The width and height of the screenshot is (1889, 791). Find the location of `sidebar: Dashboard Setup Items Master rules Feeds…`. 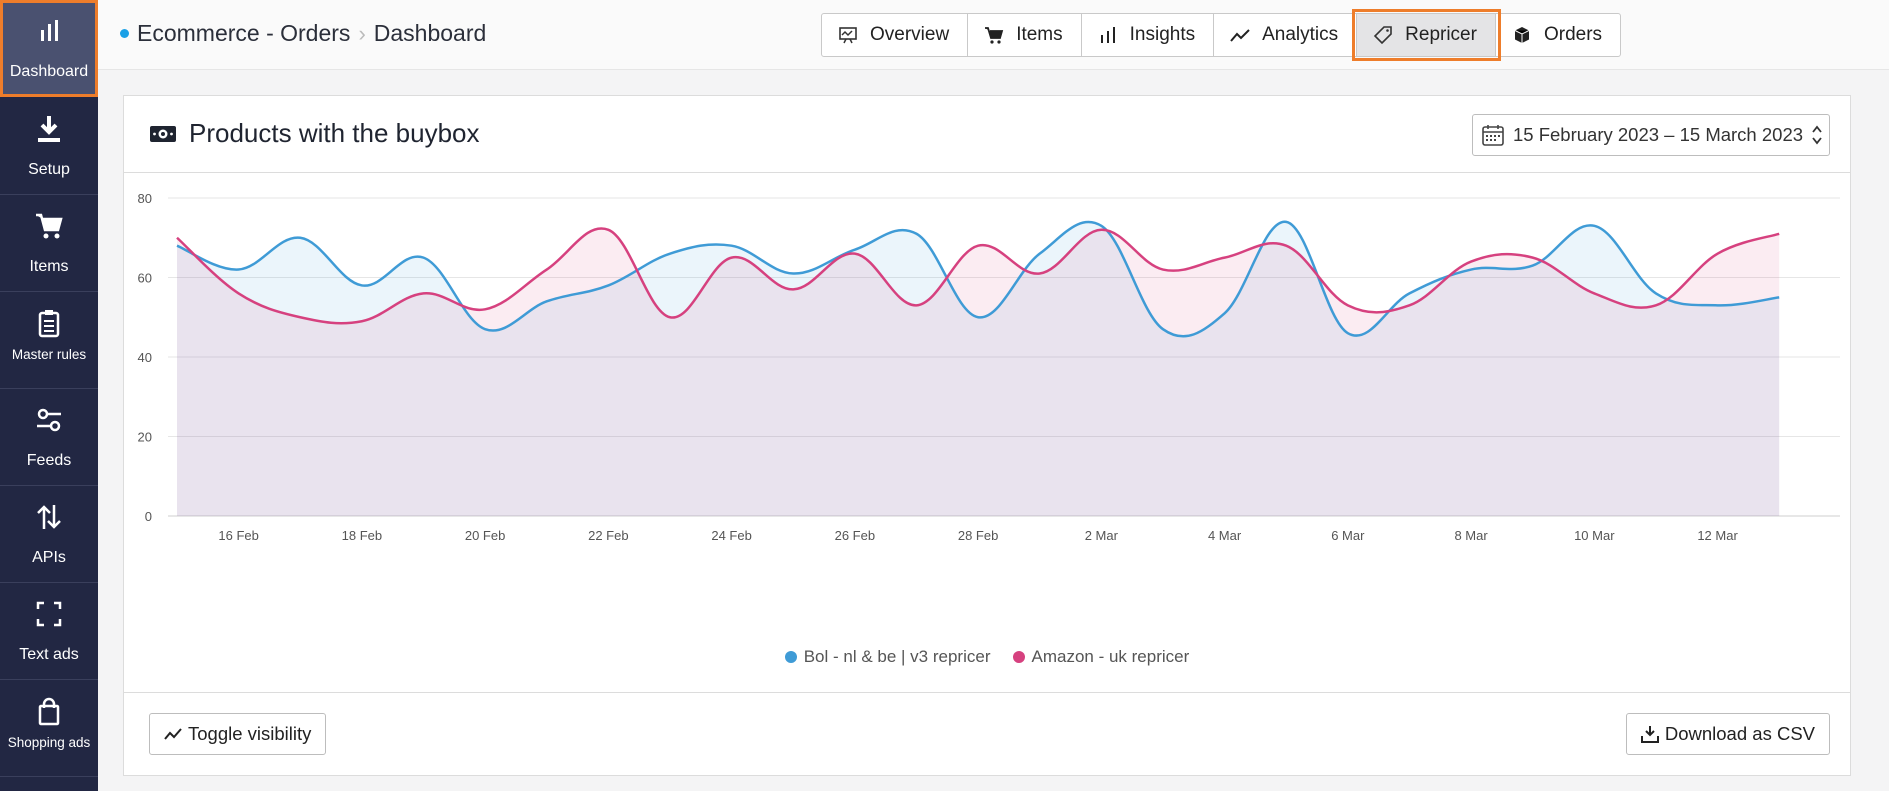

sidebar: Dashboard Setup Items Master rules Feeds… is located at coordinates (49, 395).